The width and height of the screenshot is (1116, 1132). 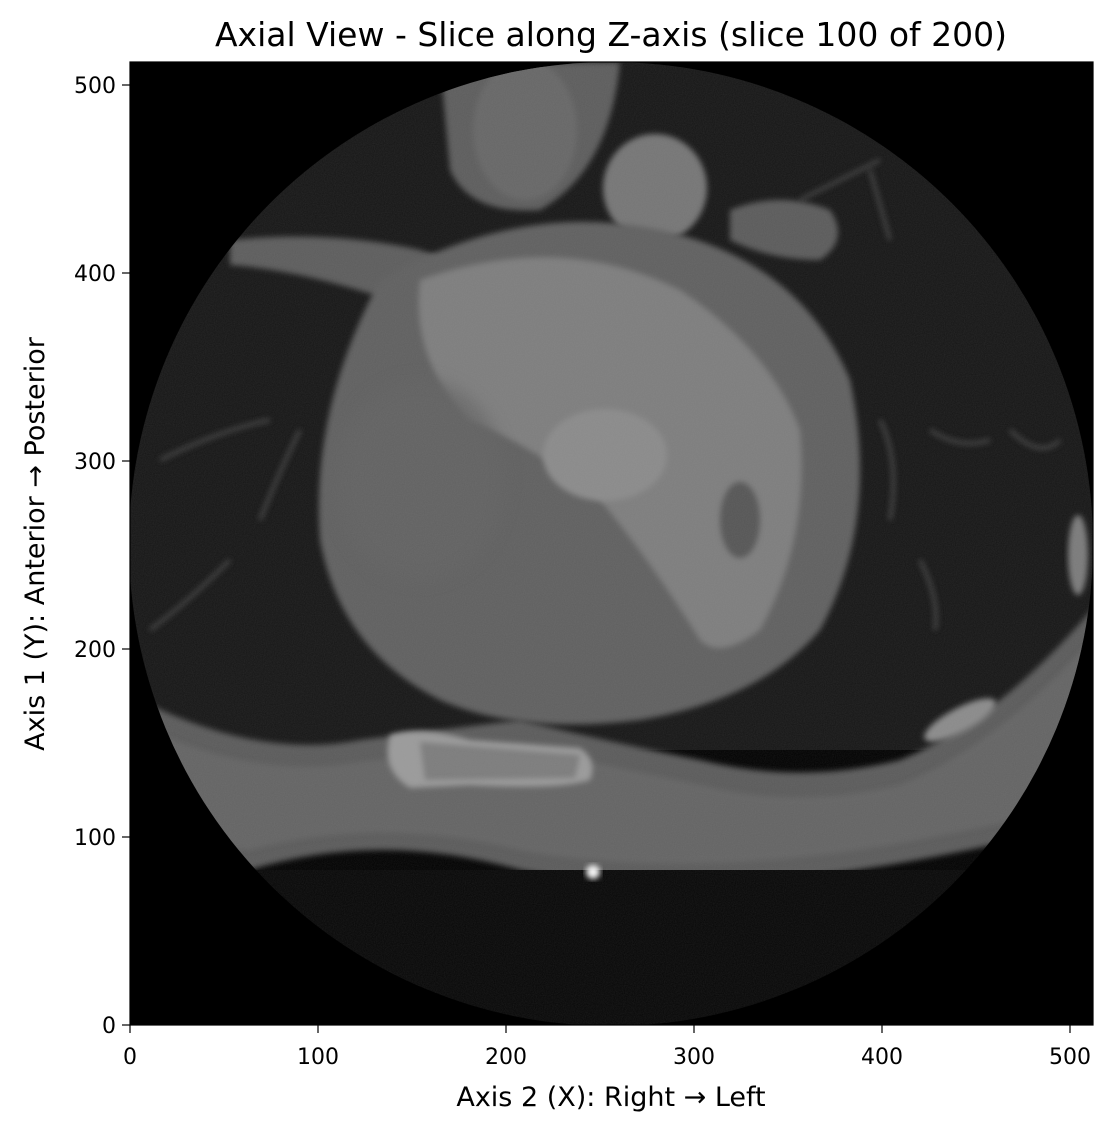 What do you see at coordinates (95, 650) in the screenshot?
I see `y-tick-label: 200` at bounding box center [95, 650].